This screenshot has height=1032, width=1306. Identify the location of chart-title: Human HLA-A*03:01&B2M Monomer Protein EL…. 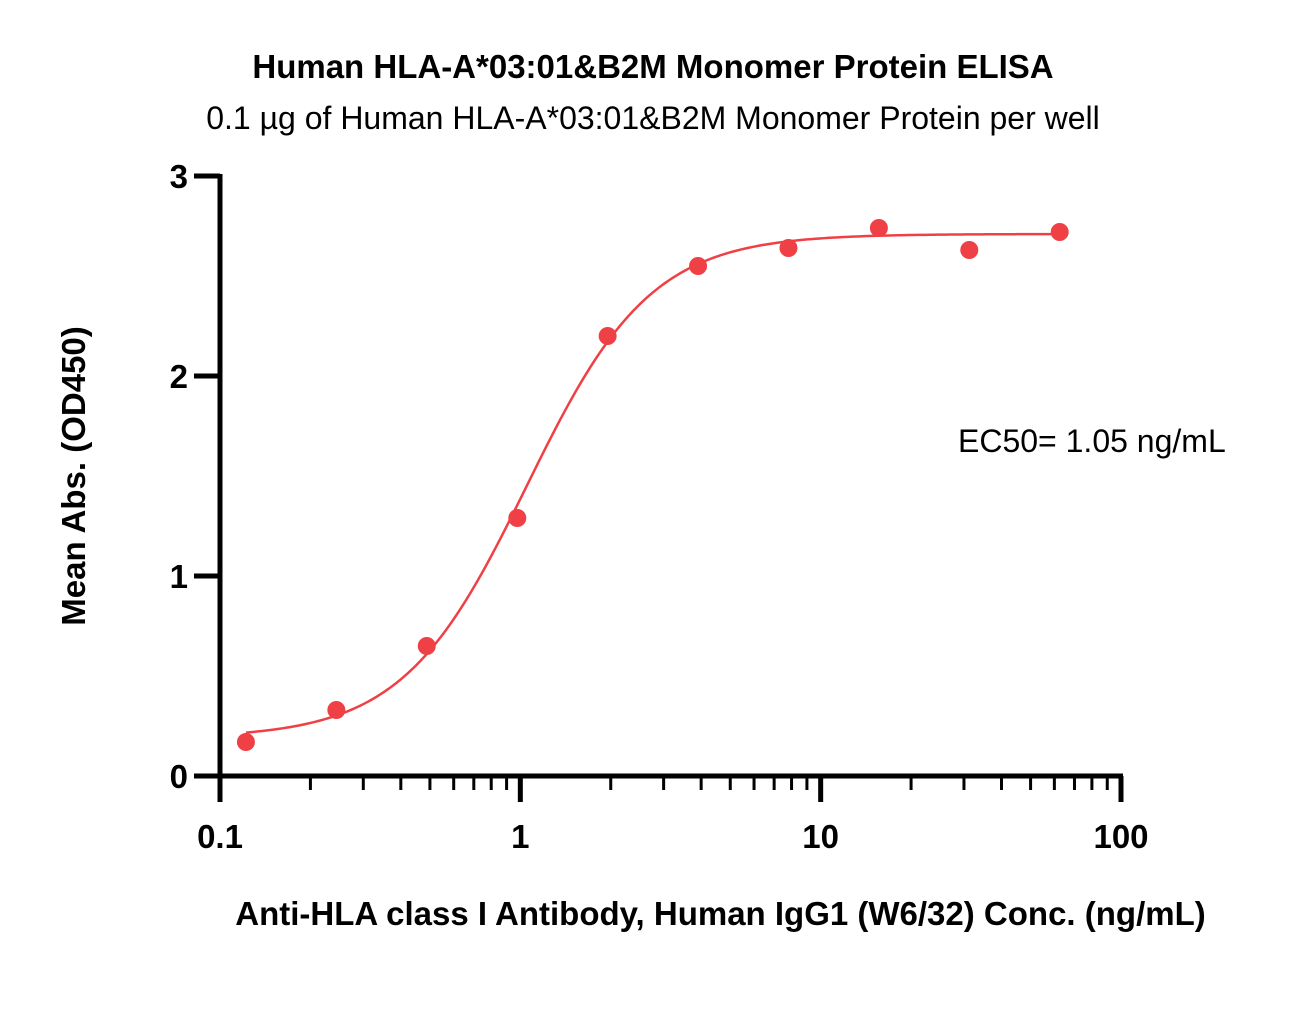
(653, 66).